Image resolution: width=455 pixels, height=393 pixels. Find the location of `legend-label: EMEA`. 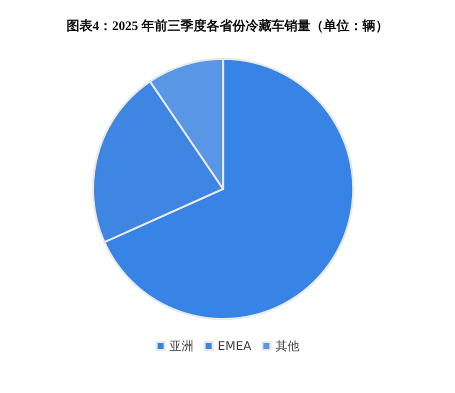

legend-label: EMEA is located at coordinates (235, 346).